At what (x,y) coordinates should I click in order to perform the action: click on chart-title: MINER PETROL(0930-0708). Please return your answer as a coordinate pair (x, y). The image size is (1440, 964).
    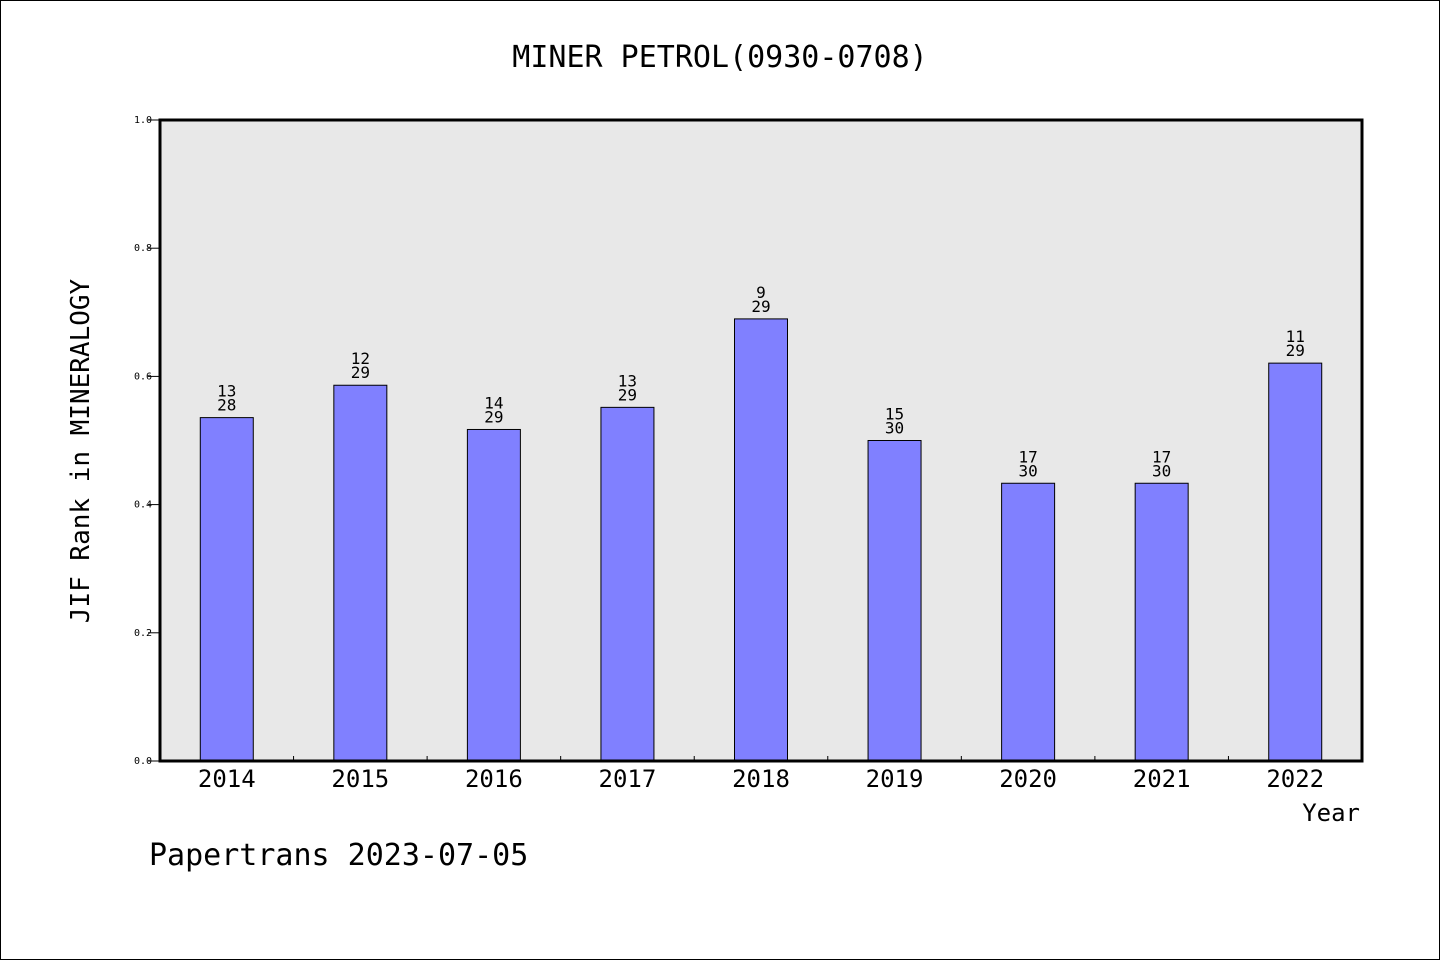
    Looking at the image, I should click on (719, 57).